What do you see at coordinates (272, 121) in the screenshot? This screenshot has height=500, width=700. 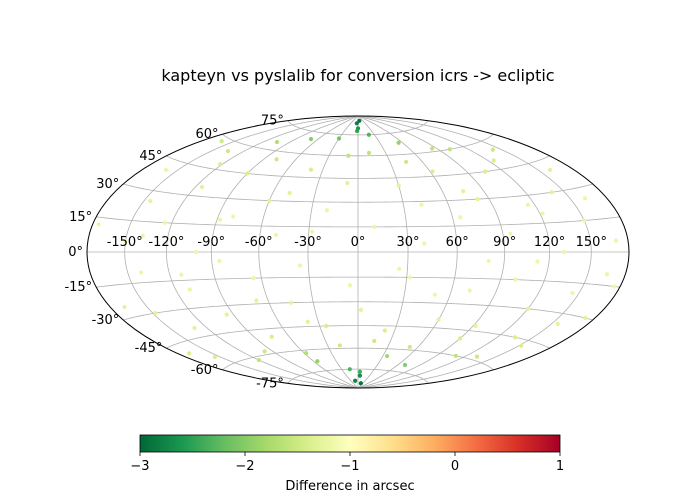 I see `lat-tick-label: 75°` at bounding box center [272, 121].